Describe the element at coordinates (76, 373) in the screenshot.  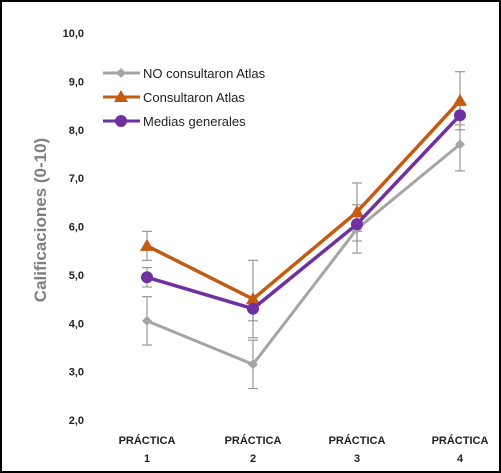
I see `y-tick-label: 3,0` at that location.